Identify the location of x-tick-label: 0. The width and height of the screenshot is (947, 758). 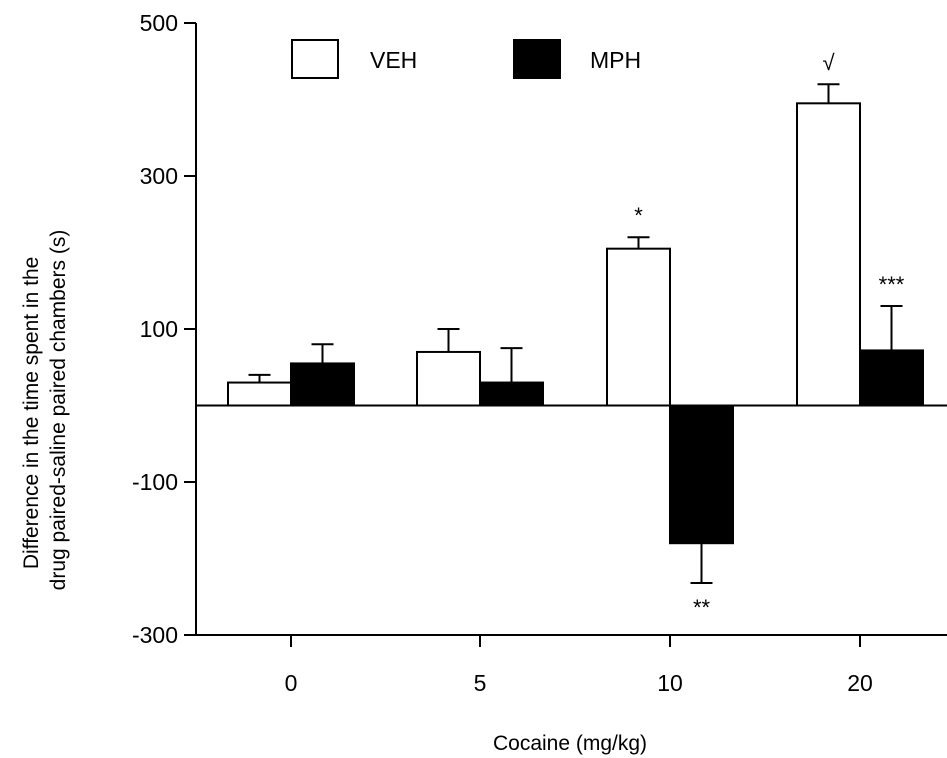
(291, 683).